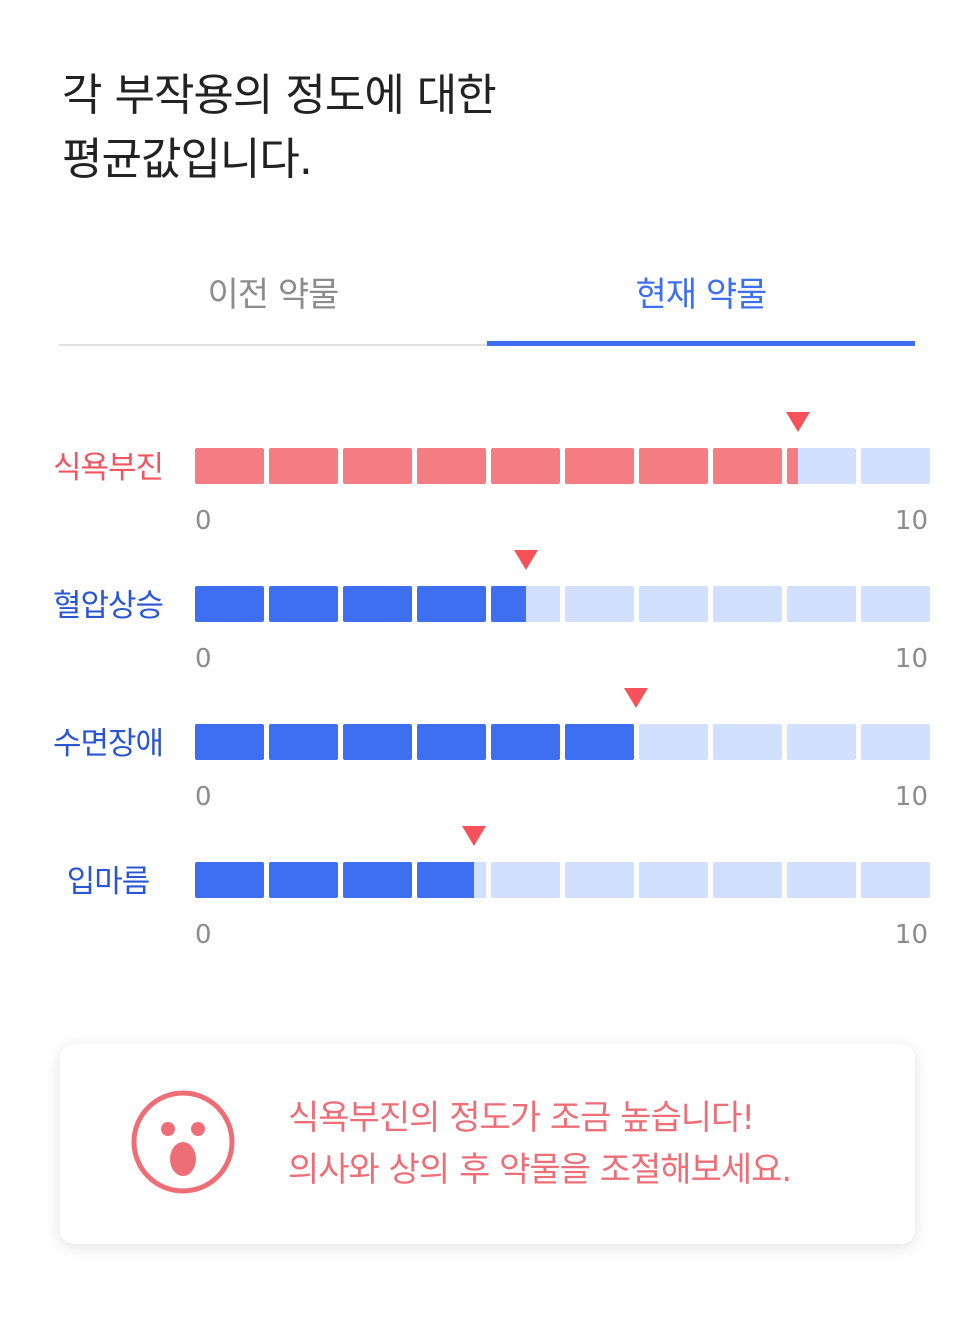  I want to click on alert-message: 식욕부진의 정도가 조금 높습니다! 의사와 상의 후 약물을 조절해보세요., so click(540, 1144).